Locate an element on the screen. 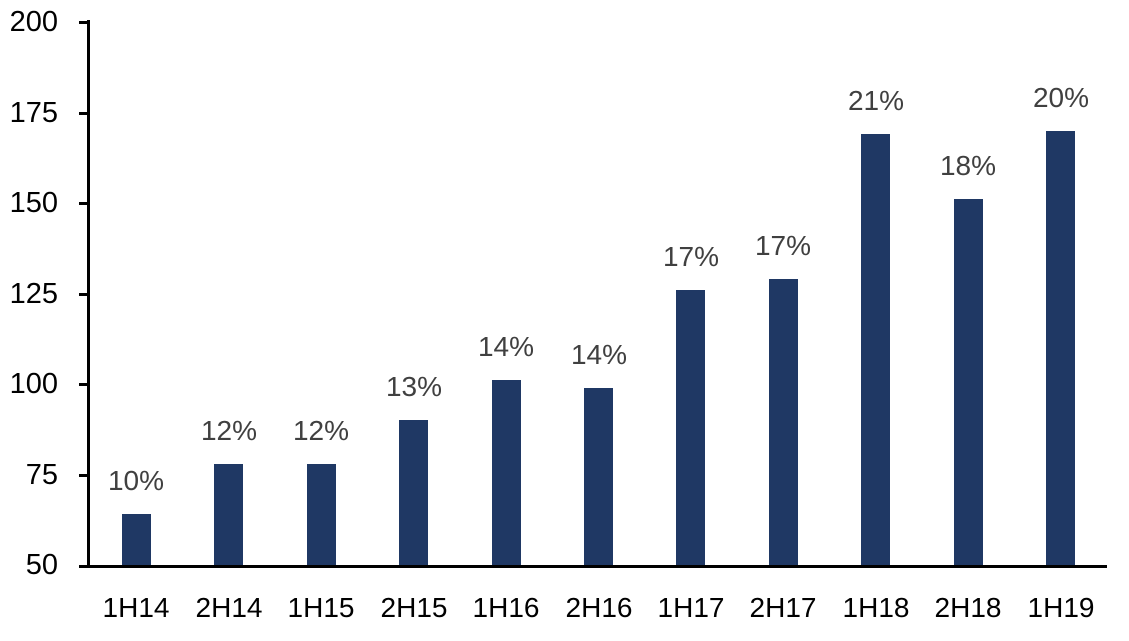 The image size is (1129, 641). bar-value-label: 18% is located at coordinates (968, 165).